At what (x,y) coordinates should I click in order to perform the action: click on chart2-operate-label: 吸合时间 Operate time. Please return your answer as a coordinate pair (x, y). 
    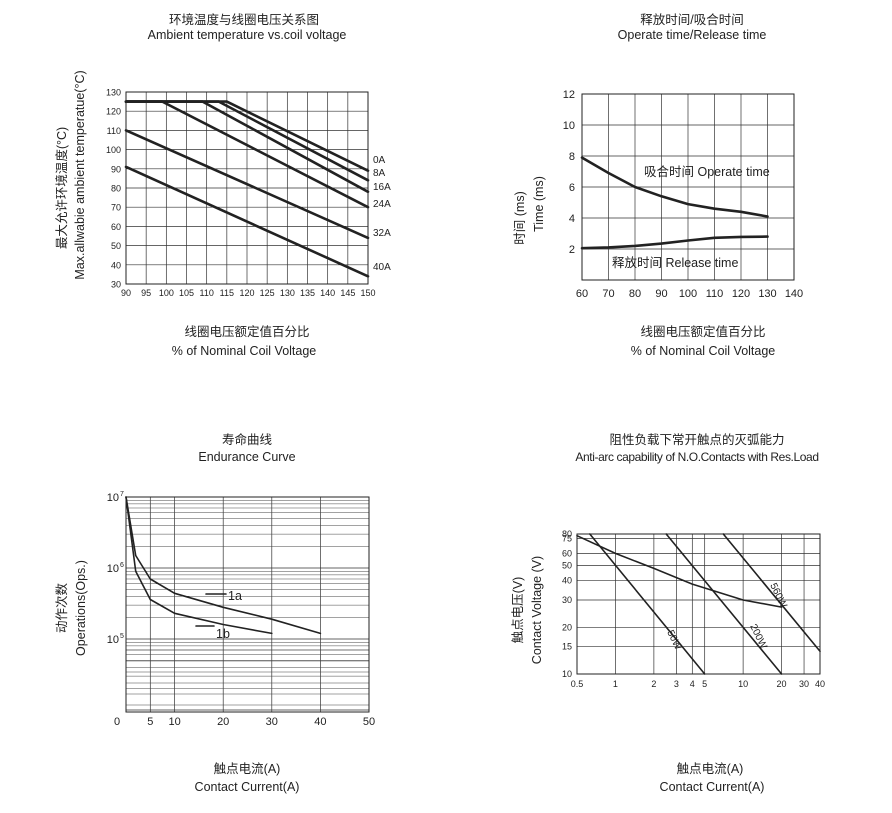
    Looking at the image, I should click on (707, 171).